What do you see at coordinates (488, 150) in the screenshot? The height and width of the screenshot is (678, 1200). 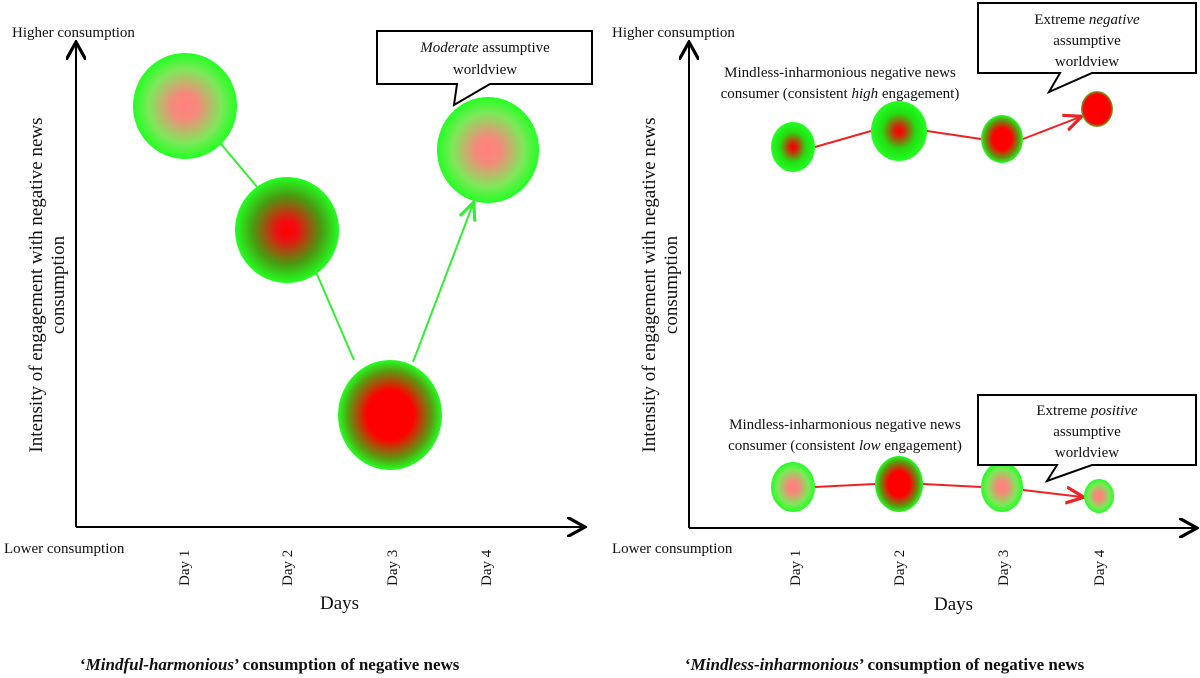 I see `day4-bubble` at bounding box center [488, 150].